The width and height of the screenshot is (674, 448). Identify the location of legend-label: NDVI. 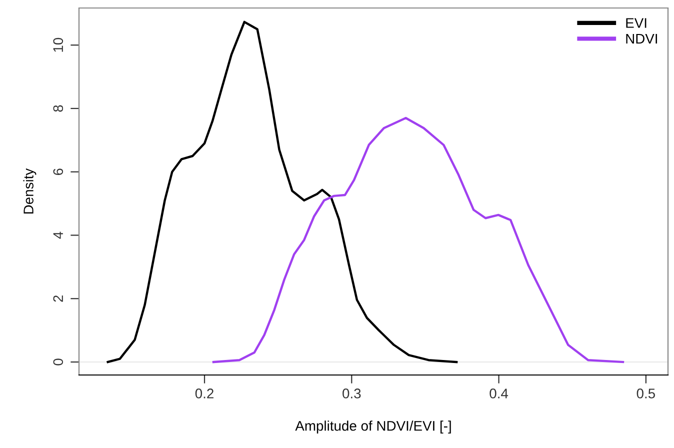
(641, 39).